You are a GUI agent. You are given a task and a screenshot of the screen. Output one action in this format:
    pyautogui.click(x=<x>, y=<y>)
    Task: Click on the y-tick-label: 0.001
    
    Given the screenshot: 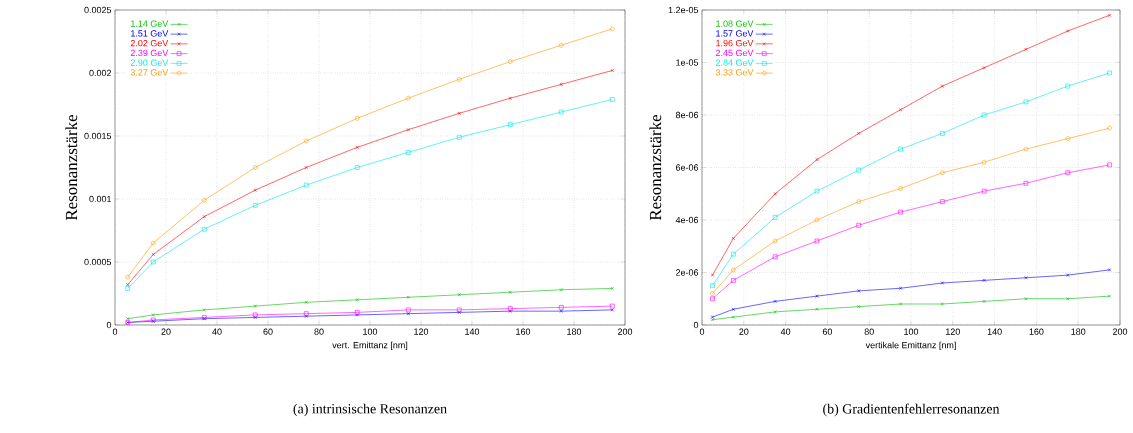 What is the action you would take?
    pyautogui.click(x=100, y=199)
    